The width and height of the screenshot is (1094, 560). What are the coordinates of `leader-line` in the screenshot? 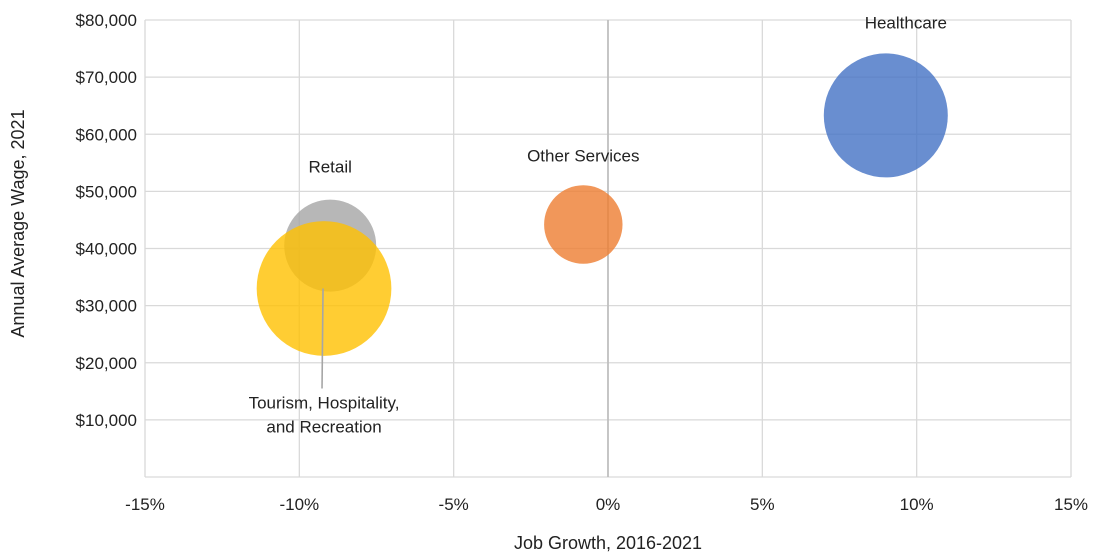 It's located at (322, 338).